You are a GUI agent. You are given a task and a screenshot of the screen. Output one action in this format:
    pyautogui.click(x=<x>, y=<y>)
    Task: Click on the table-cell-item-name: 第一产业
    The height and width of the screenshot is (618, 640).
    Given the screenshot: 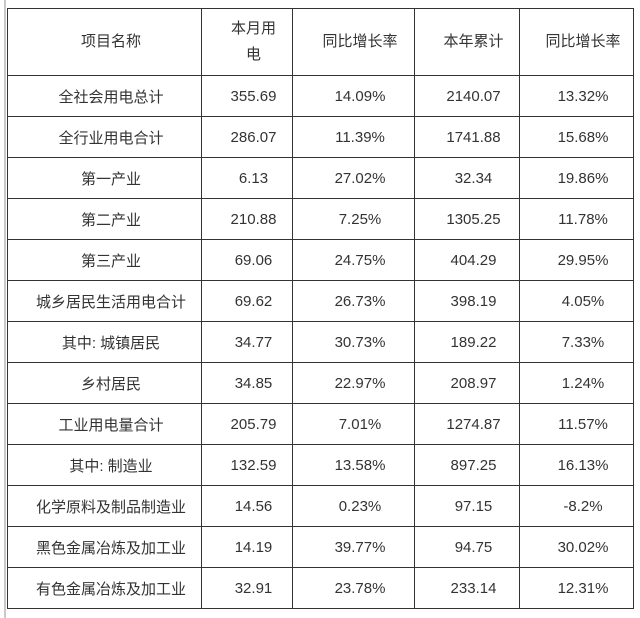 What is the action you would take?
    pyautogui.click(x=104, y=178)
    